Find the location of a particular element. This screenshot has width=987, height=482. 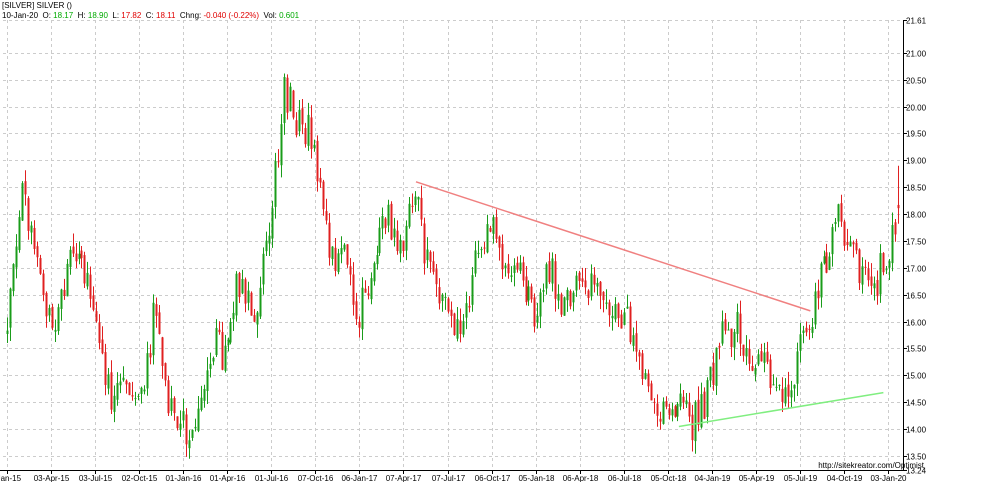

x-tick-label: 01-Jul-16 is located at coordinates (272, 478).